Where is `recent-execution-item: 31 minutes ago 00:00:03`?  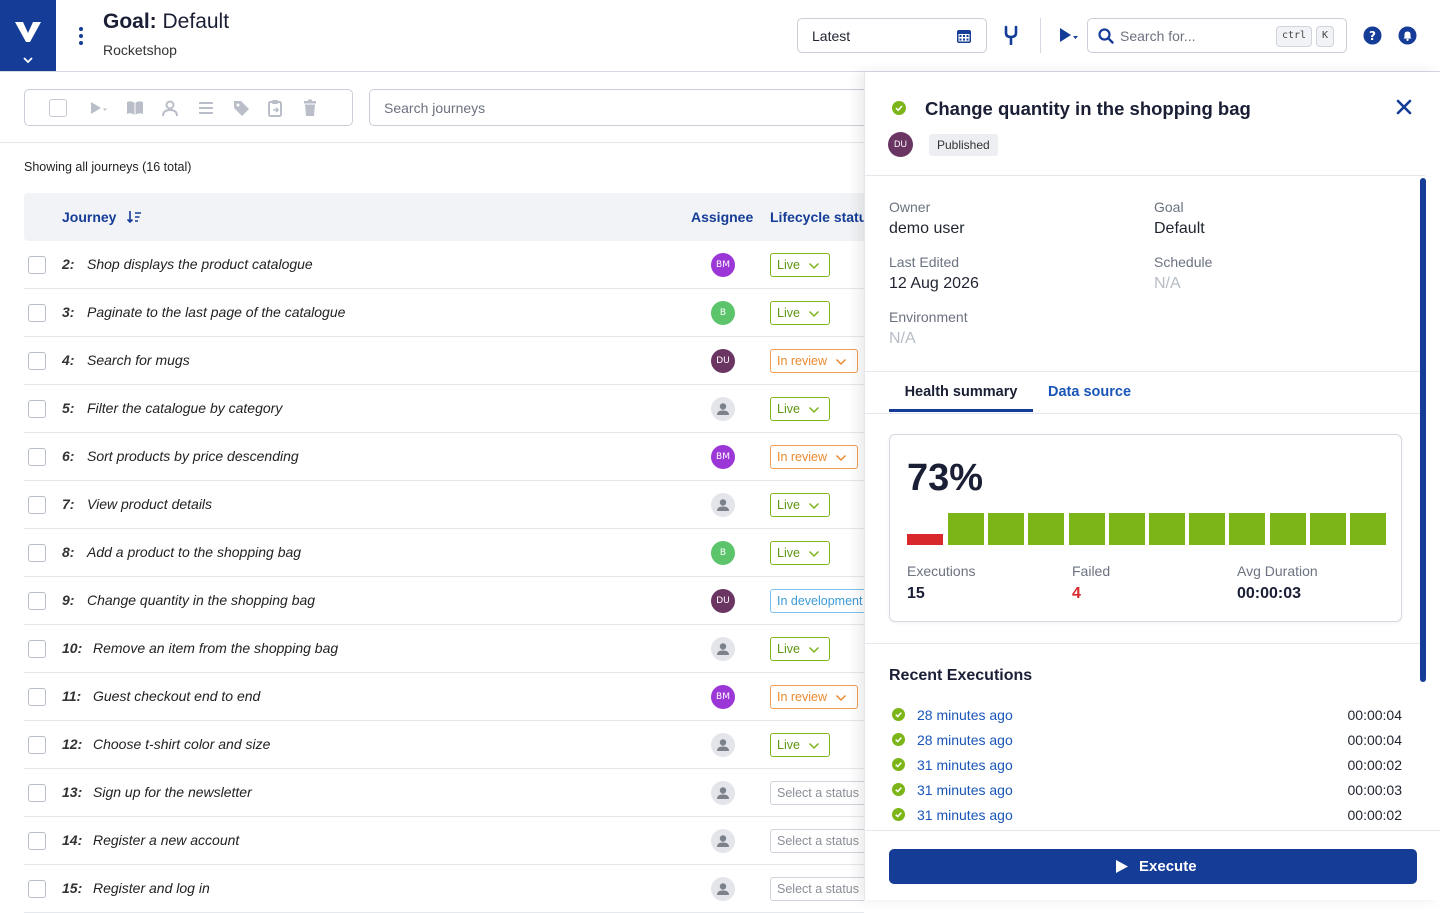
recent-execution-item: 31 minutes ago 00:00:03 is located at coordinates (1145, 791).